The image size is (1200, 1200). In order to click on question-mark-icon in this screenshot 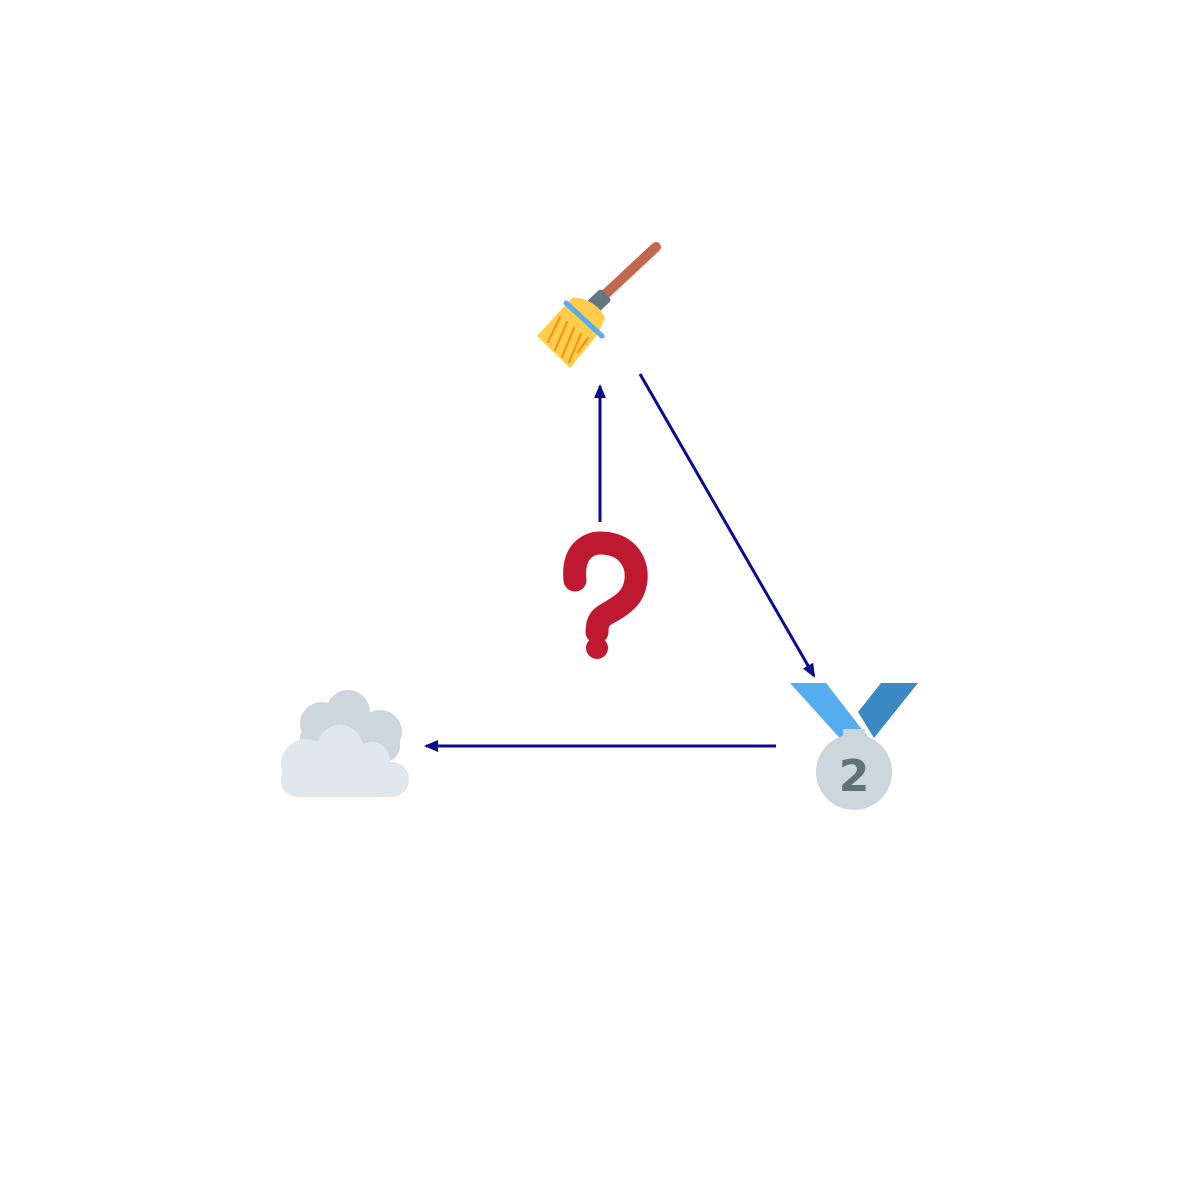, I will do `click(605, 595)`.